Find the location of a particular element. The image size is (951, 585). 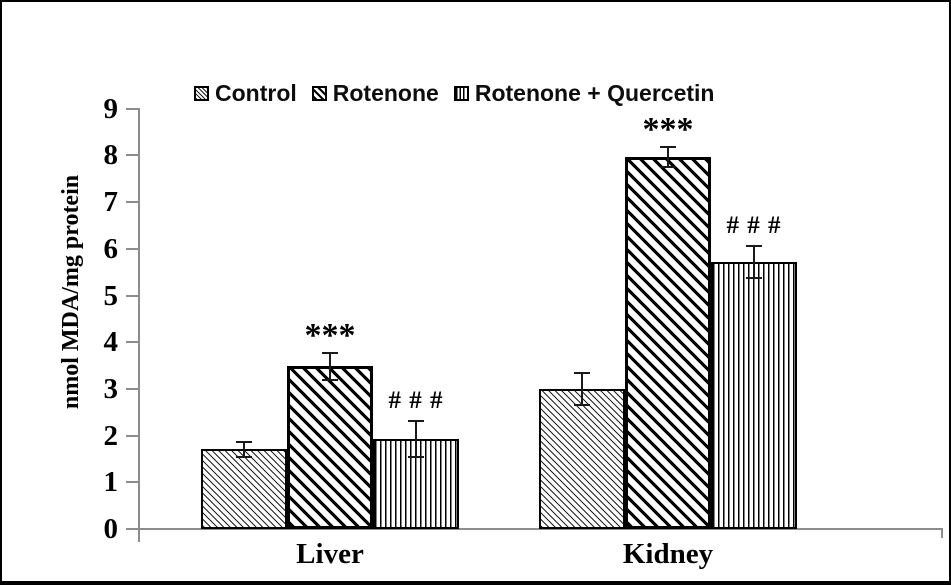

x-axis-line is located at coordinates (540, 529).